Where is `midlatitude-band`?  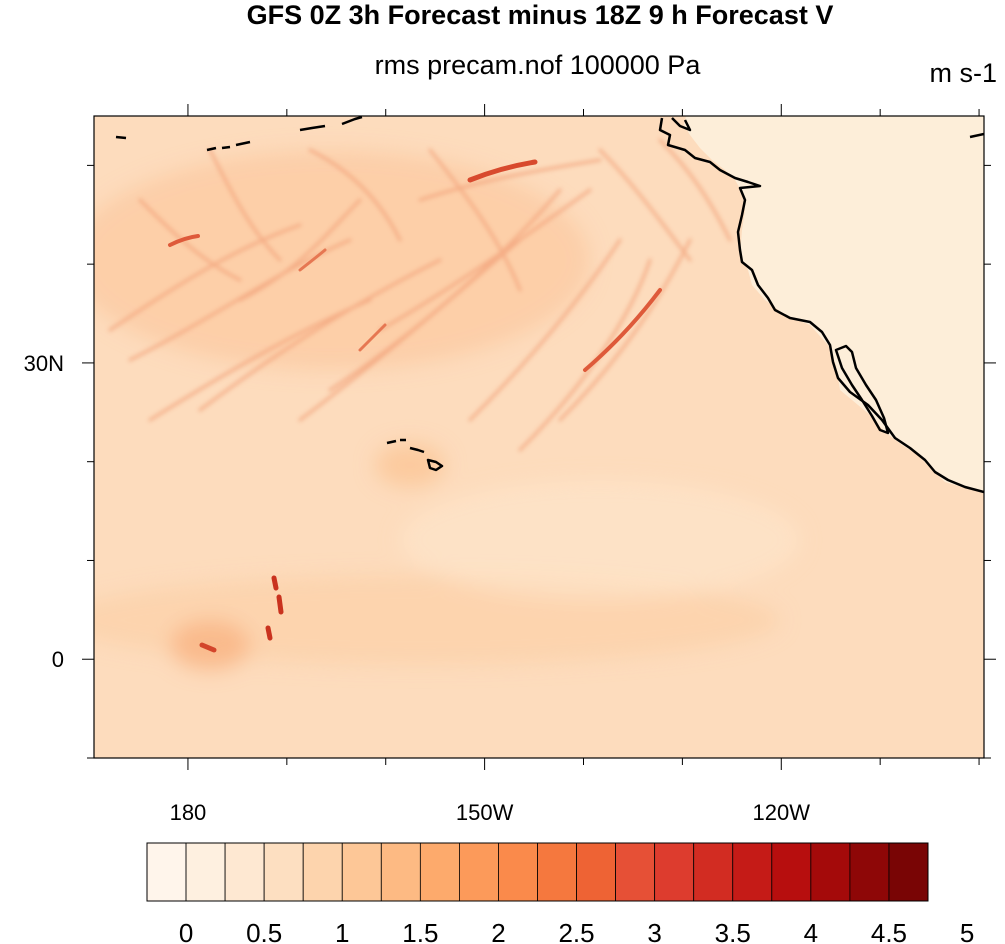 midlatitude-band is located at coordinates (342, 260).